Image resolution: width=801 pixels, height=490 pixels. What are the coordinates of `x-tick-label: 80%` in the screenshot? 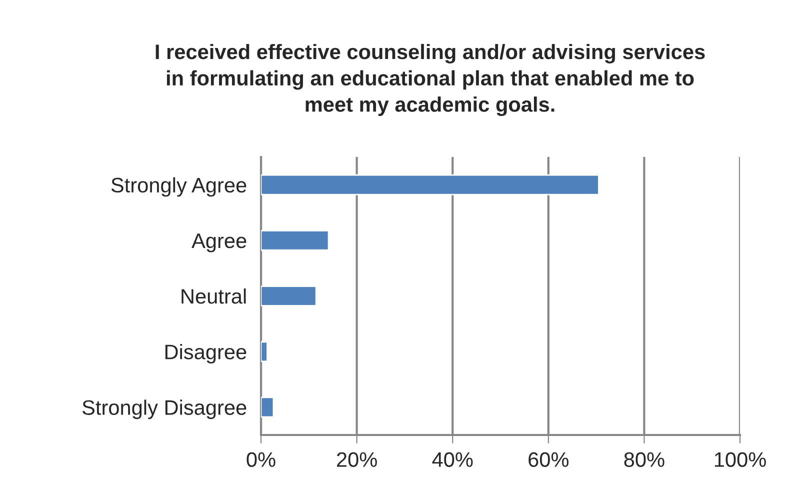 It's located at (644, 459).